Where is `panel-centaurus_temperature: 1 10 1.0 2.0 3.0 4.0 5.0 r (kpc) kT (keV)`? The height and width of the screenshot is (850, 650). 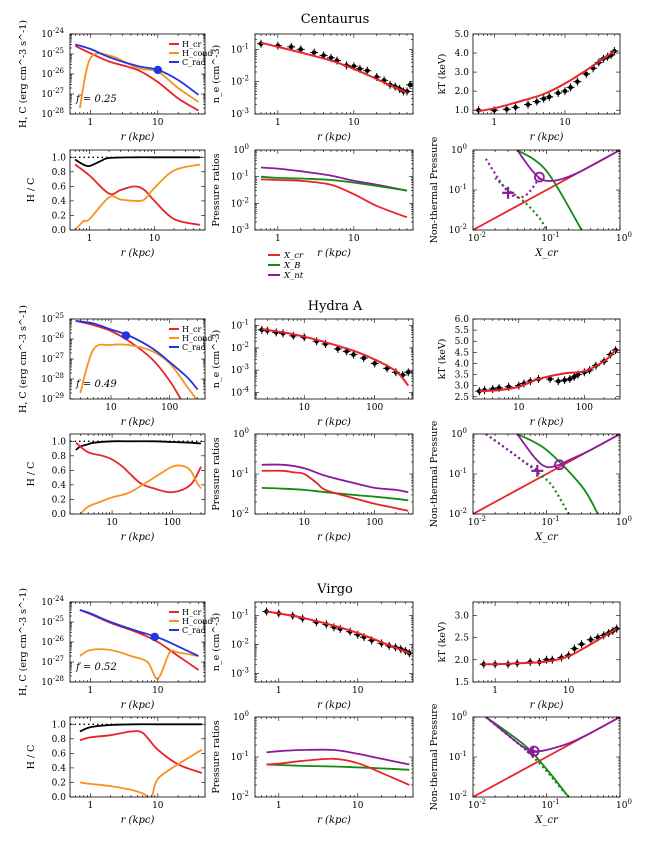
panel-centaurus_temperature: 1 10 1.0 2.0 3.0 4.0 5.0 r (kpc) kT (keV) is located at coordinates (529, 86).